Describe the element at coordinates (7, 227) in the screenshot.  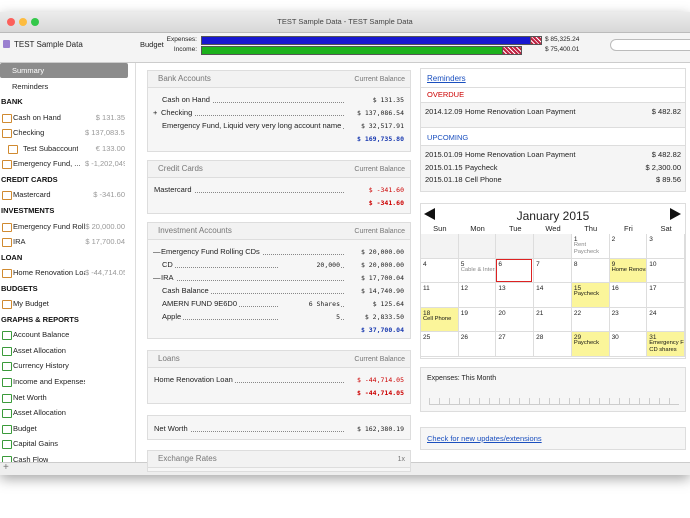
I see `item-icon` at that location.